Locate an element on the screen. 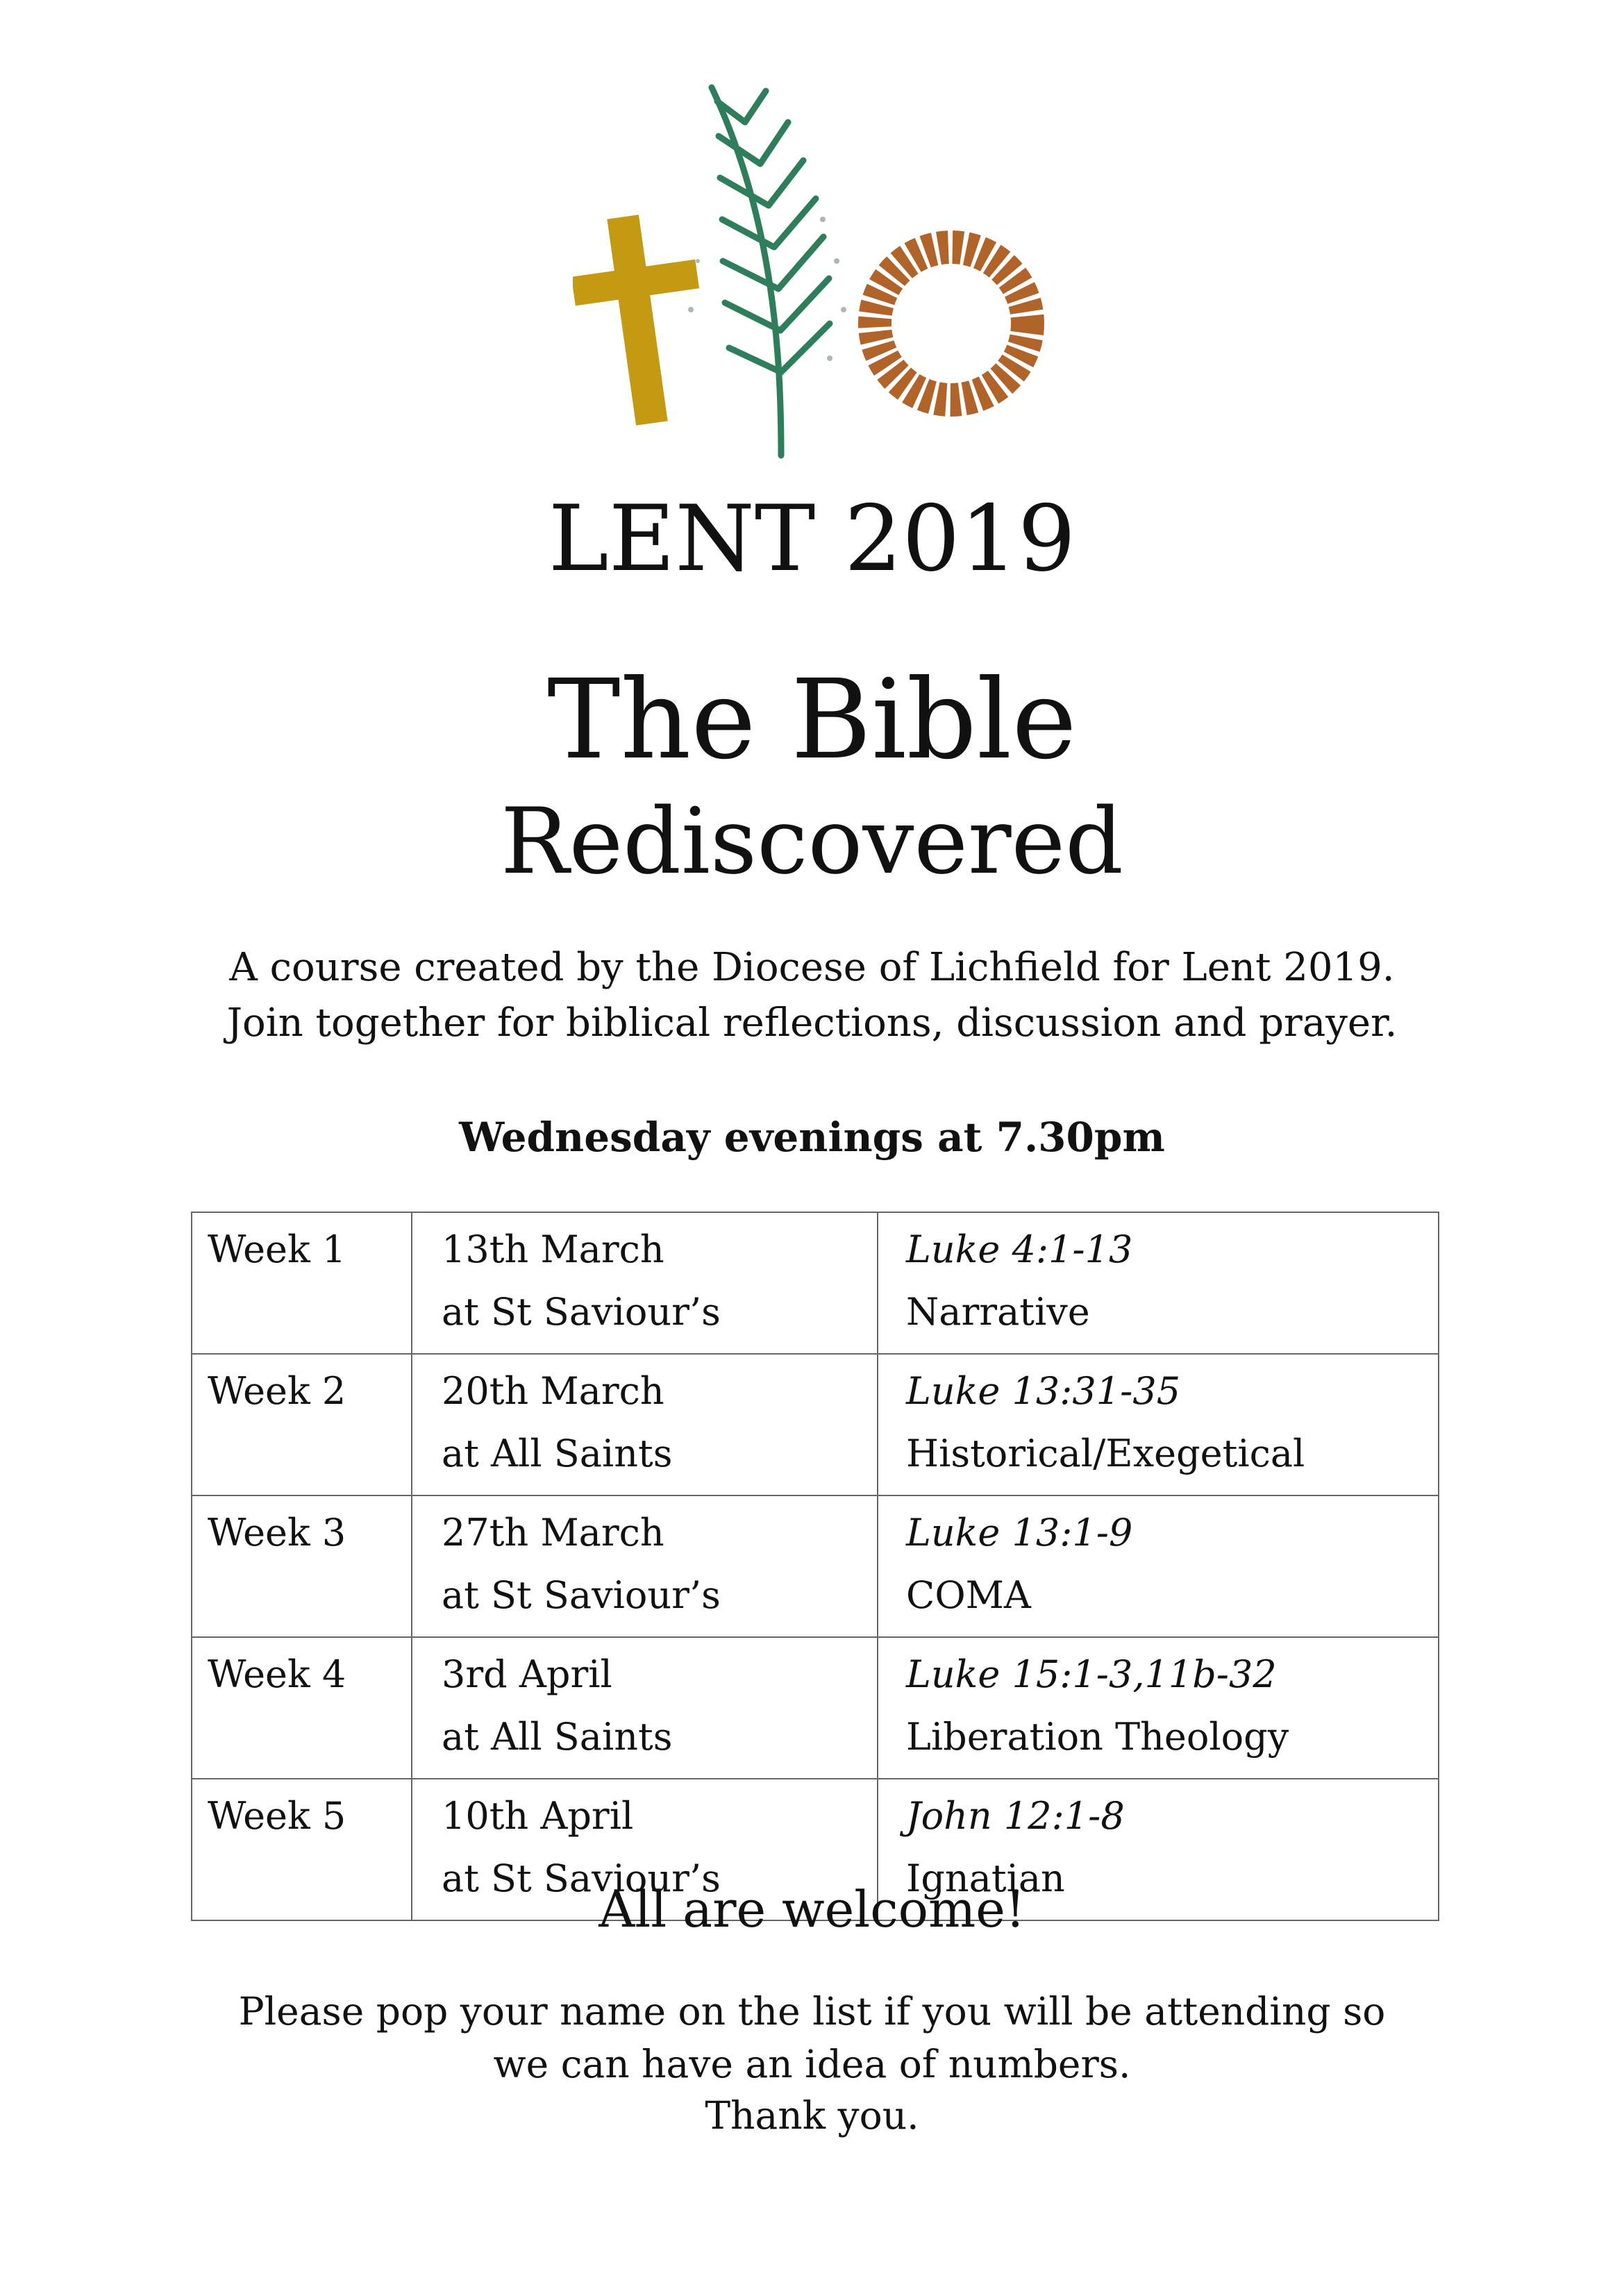 This screenshot has width=1624, height=2296. welcome: All are welcome! is located at coordinates (812, 1909).